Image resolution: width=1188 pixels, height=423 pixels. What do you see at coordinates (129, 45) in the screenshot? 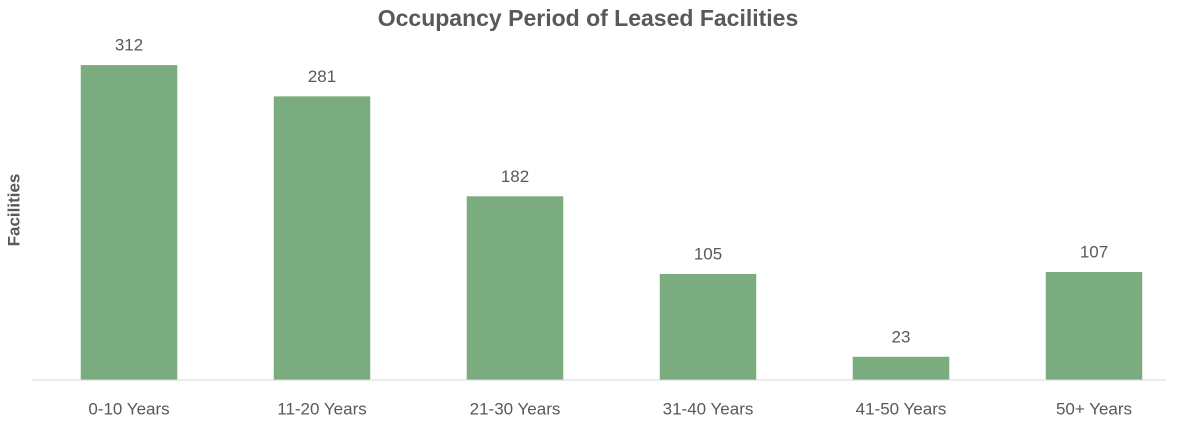
I see `value-label: 312` at bounding box center [129, 45].